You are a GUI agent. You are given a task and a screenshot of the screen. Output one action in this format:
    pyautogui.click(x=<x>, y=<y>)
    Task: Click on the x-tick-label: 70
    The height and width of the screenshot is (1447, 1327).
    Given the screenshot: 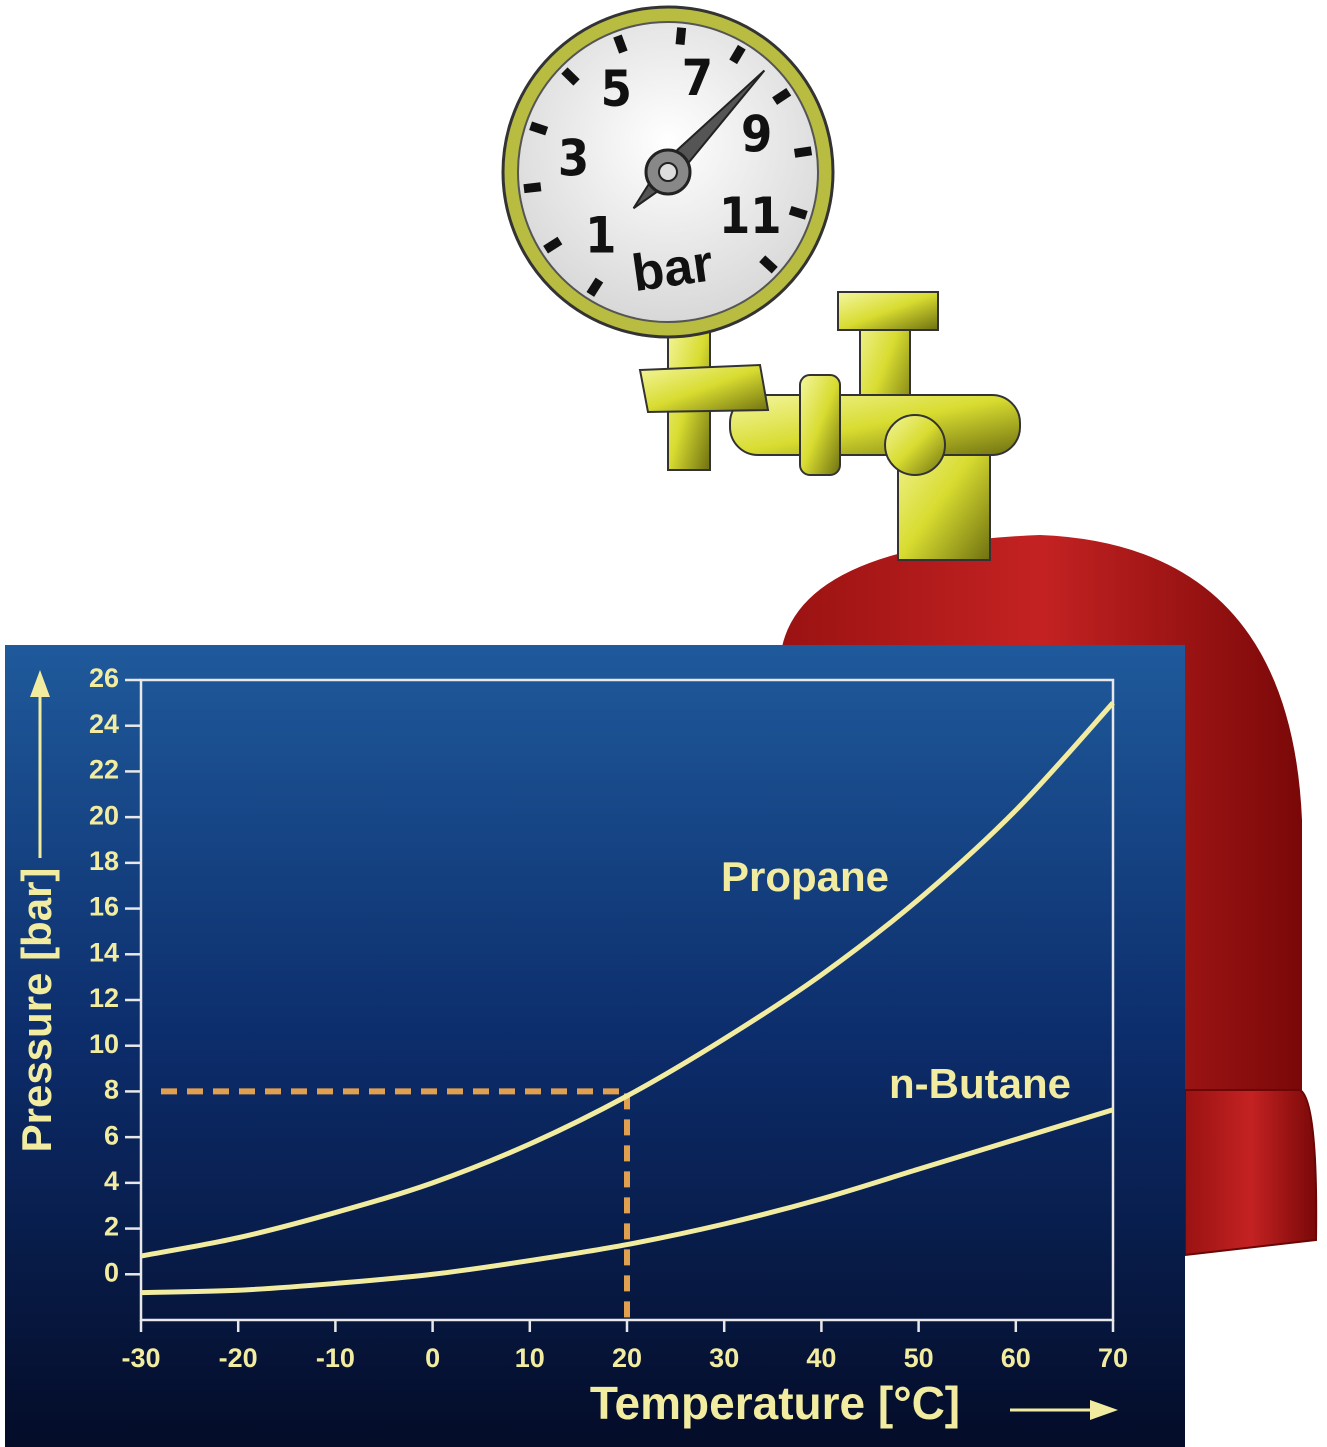 What is the action you would take?
    pyautogui.click(x=1113, y=1358)
    